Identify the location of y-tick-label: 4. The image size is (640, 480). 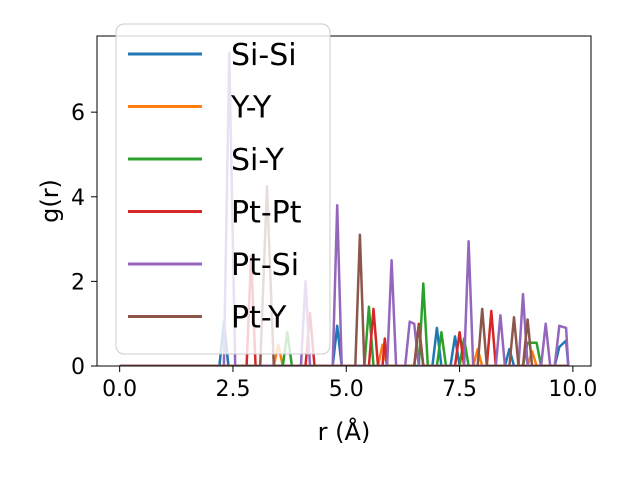
(78, 198).